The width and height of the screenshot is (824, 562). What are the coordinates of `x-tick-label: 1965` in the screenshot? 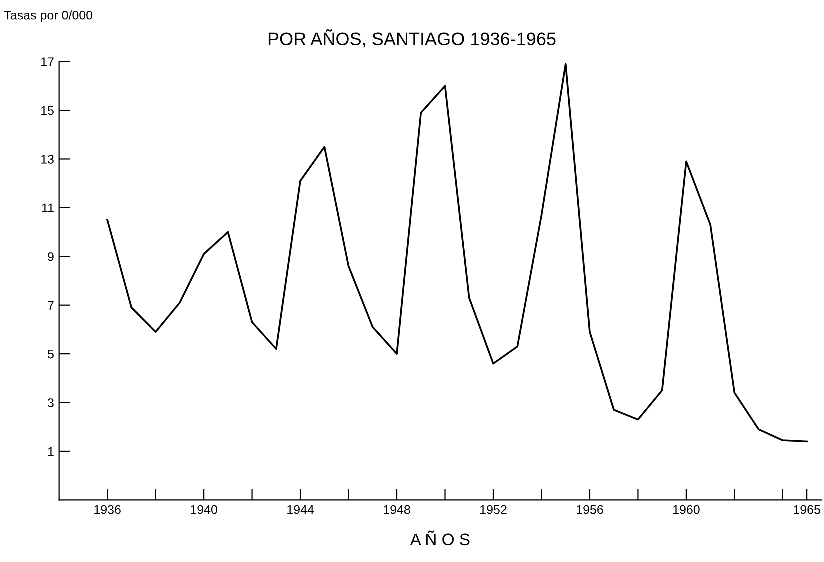 It's located at (807, 509).